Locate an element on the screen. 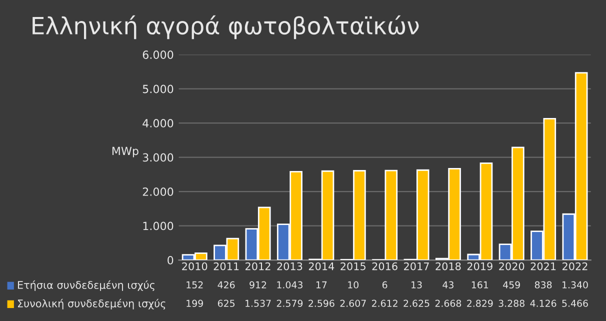 The image size is (606, 321). data-label: 2.625 is located at coordinates (417, 303).